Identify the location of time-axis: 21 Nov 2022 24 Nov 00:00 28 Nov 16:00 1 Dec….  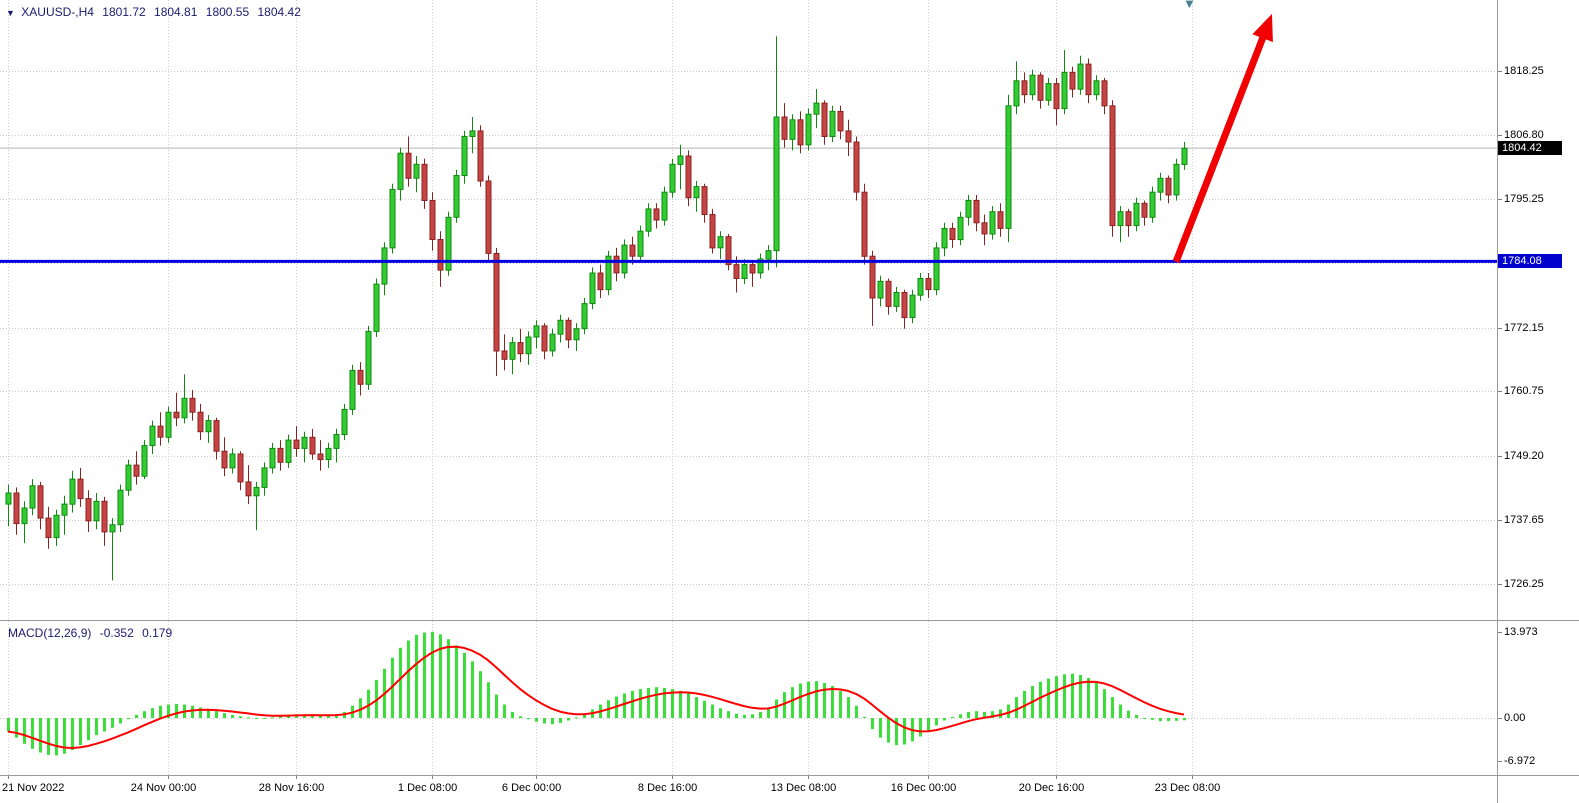
(748, 789).